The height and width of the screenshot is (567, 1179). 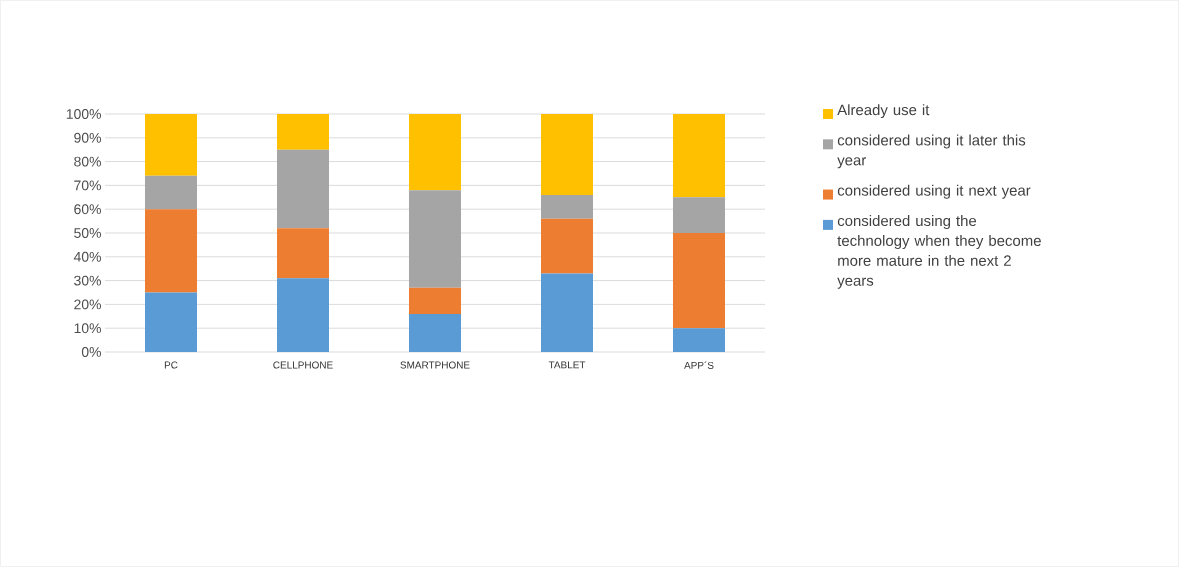 What do you see at coordinates (87, 328) in the screenshot?
I see `y-tick-label: 10%` at bounding box center [87, 328].